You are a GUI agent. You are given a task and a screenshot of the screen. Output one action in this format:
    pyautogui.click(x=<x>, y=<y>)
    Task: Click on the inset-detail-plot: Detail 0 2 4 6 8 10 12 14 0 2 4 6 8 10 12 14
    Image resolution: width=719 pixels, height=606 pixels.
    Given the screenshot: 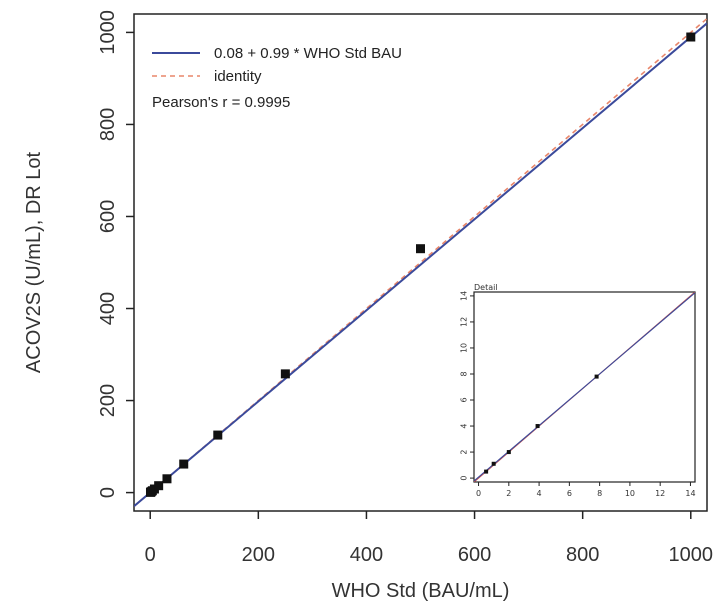 What is the action you would take?
    pyautogui.click(x=577, y=396)
    